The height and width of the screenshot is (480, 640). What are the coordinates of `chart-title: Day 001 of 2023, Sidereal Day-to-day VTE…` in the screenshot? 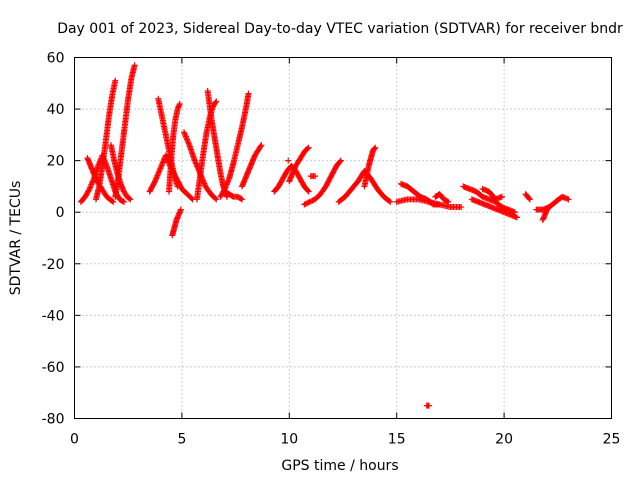 It's located at (340, 29).